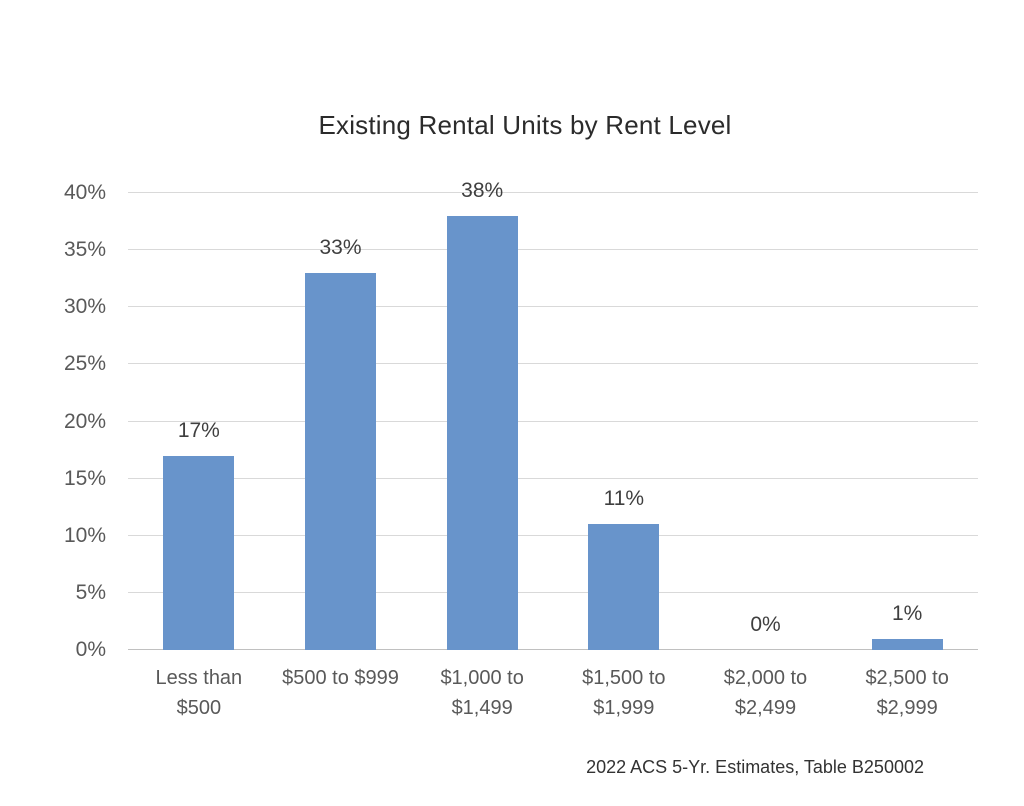  Describe the element at coordinates (907, 693) in the screenshot. I see `x-tick-label: $2,500 to $2,999` at that location.